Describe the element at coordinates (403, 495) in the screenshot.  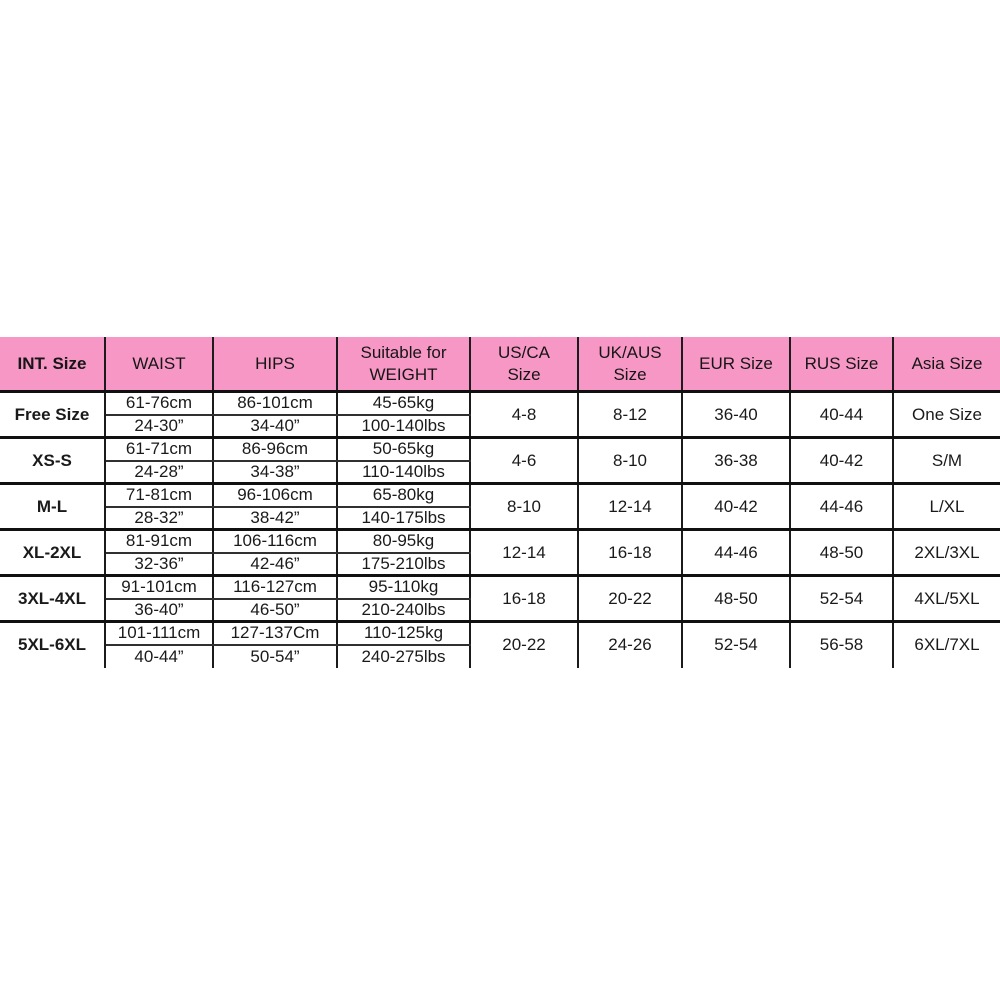
I see `cell-weight-kg: 65-80kg` at that location.